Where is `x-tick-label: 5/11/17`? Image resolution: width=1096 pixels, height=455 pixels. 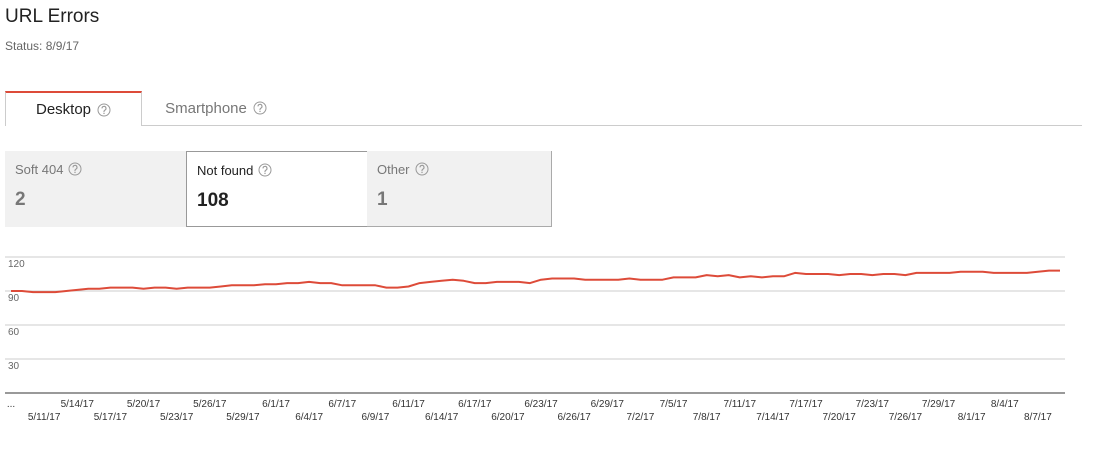 x-tick-label: 5/11/17 is located at coordinates (44, 417).